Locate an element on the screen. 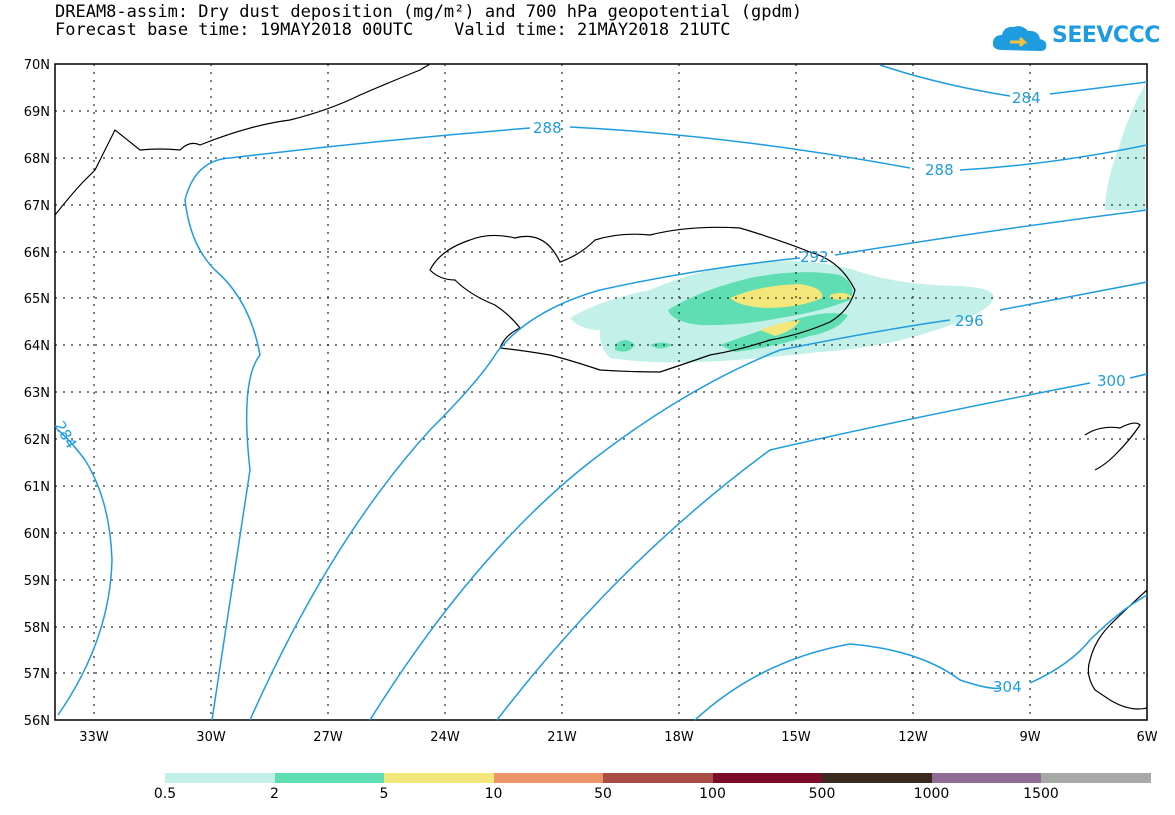 This screenshot has height=815, width=1175. contour-label-288-a: 288 is located at coordinates (547, 128).